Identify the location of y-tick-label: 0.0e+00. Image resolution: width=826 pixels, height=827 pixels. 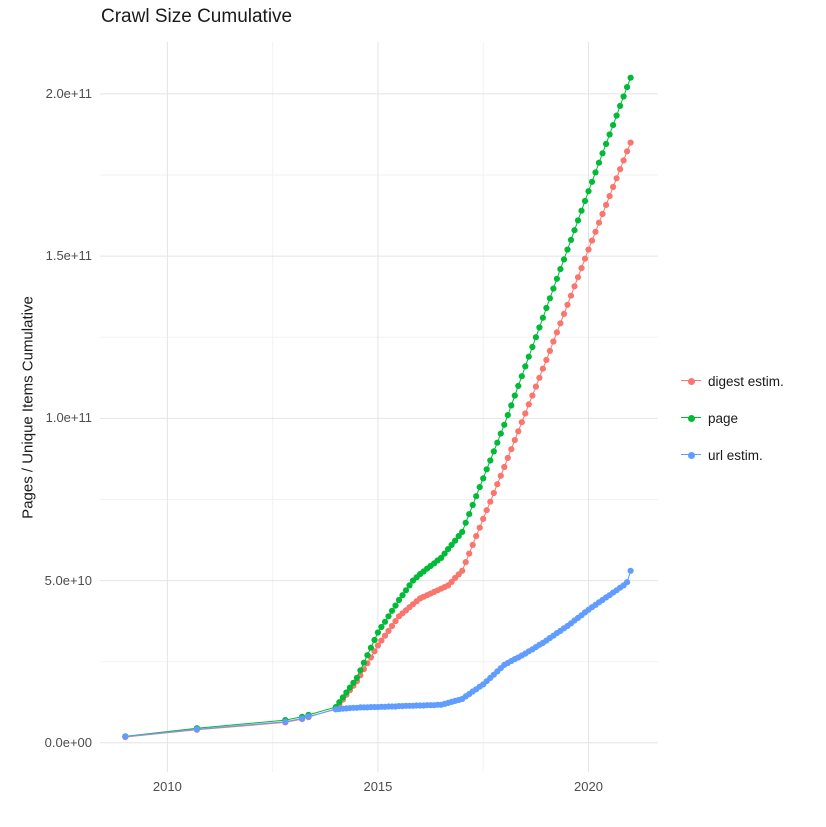
(68, 742).